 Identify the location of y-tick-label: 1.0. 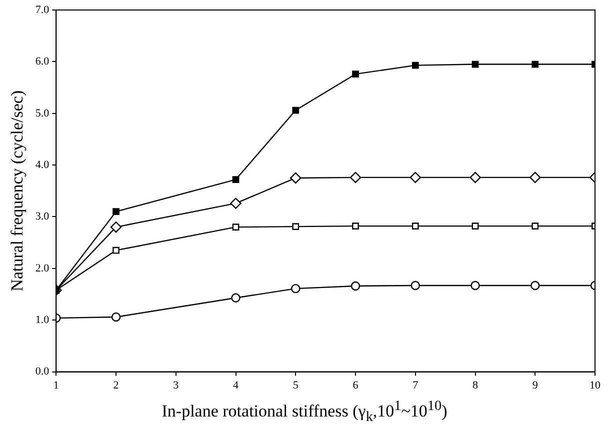
(42, 320).